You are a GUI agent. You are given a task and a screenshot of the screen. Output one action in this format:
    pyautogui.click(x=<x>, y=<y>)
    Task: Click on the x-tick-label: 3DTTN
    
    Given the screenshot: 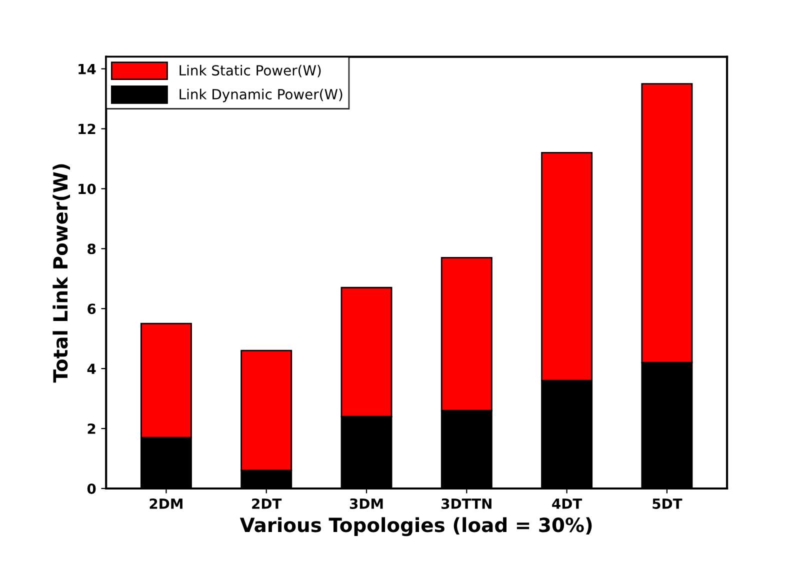 What is the action you would take?
    pyautogui.click(x=467, y=503)
    